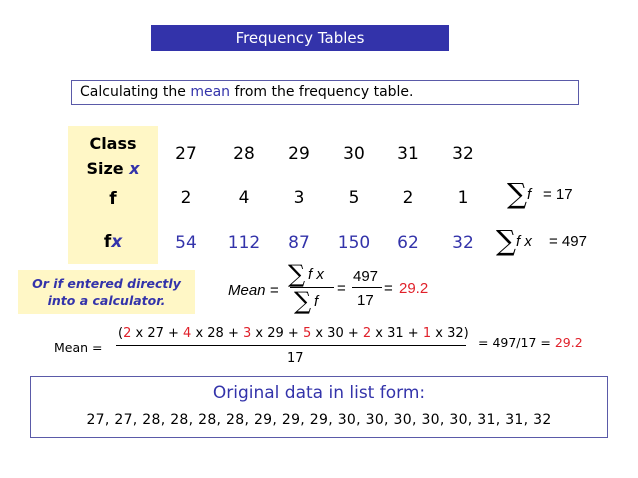 This screenshot has height=478, width=638. I want to click on frequency-term: 3, so click(247, 333).